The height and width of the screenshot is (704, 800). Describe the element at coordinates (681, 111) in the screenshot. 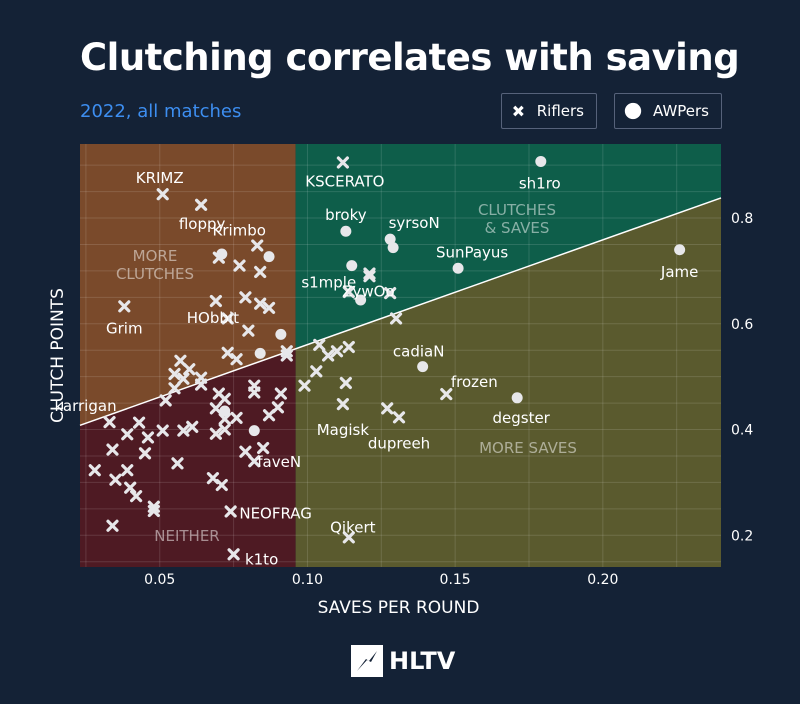

I see `legend-awpers-label: AWPers` at that location.